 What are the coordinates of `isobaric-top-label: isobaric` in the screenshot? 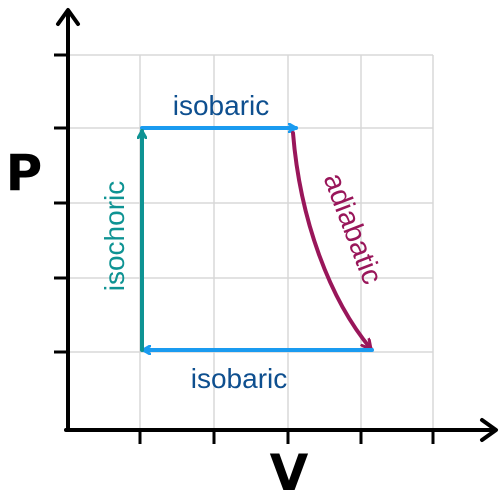 It's located at (221, 105).